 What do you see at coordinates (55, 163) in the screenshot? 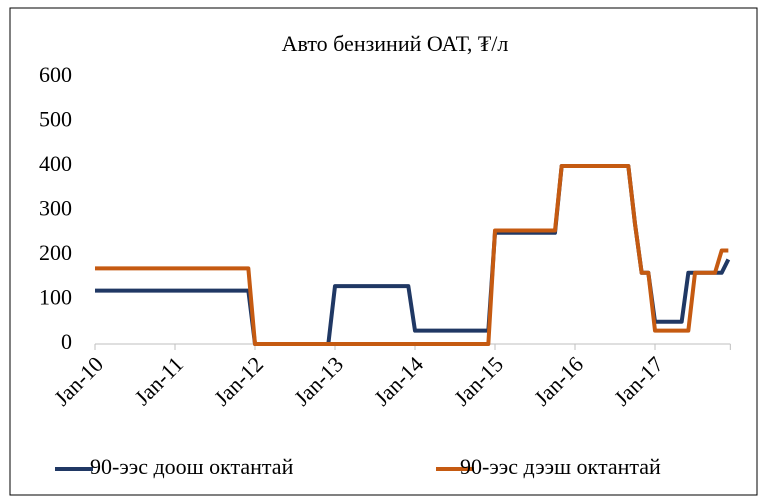
I see `y-tick-label: 400` at bounding box center [55, 163].